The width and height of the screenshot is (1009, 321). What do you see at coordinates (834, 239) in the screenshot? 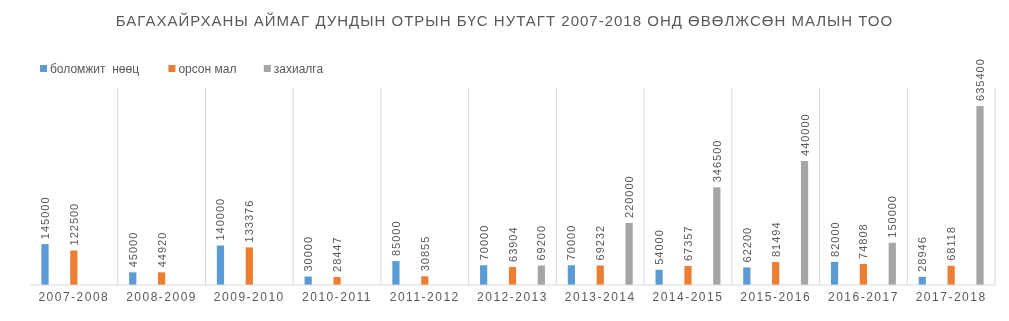
I see `data-label: 82000` at bounding box center [834, 239].